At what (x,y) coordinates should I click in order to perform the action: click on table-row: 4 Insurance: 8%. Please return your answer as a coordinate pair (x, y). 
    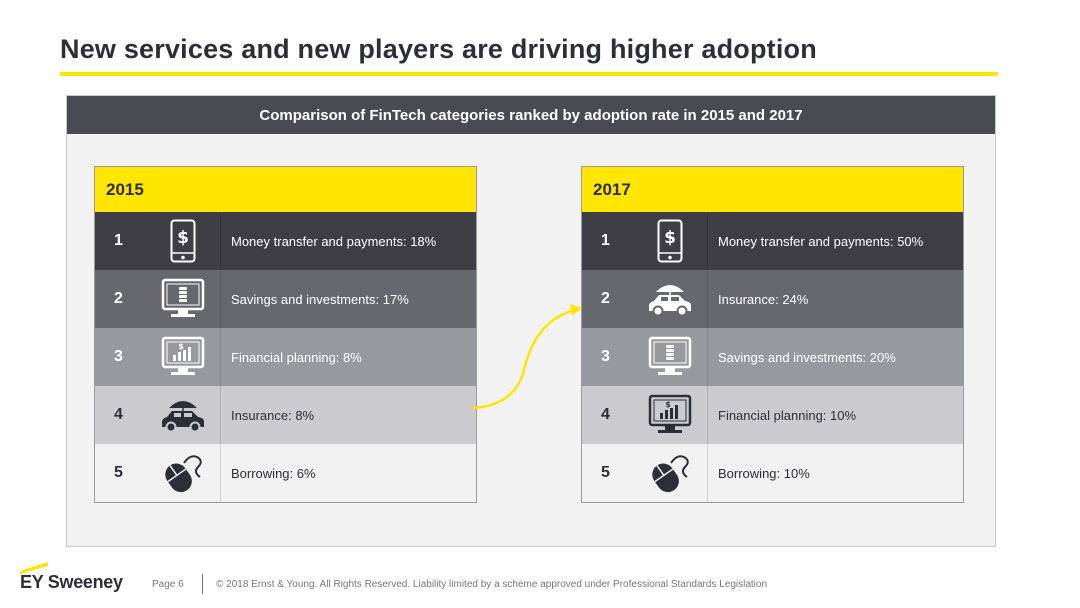
    Looking at the image, I should click on (285, 415).